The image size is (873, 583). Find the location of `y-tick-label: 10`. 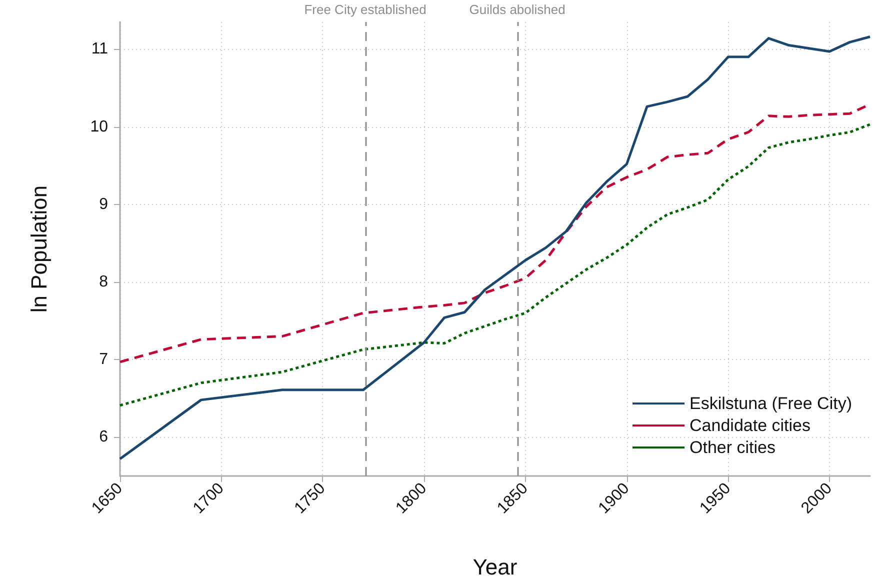

y-tick-label: 10 is located at coordinates (99, 127).